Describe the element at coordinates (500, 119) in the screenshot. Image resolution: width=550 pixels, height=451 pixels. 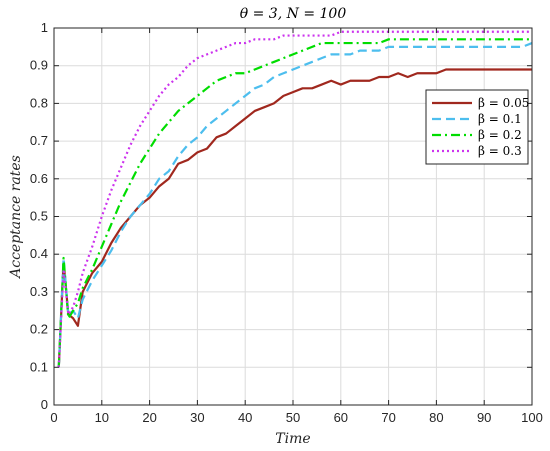
I see `legend-label: β = 0.1` at that location.